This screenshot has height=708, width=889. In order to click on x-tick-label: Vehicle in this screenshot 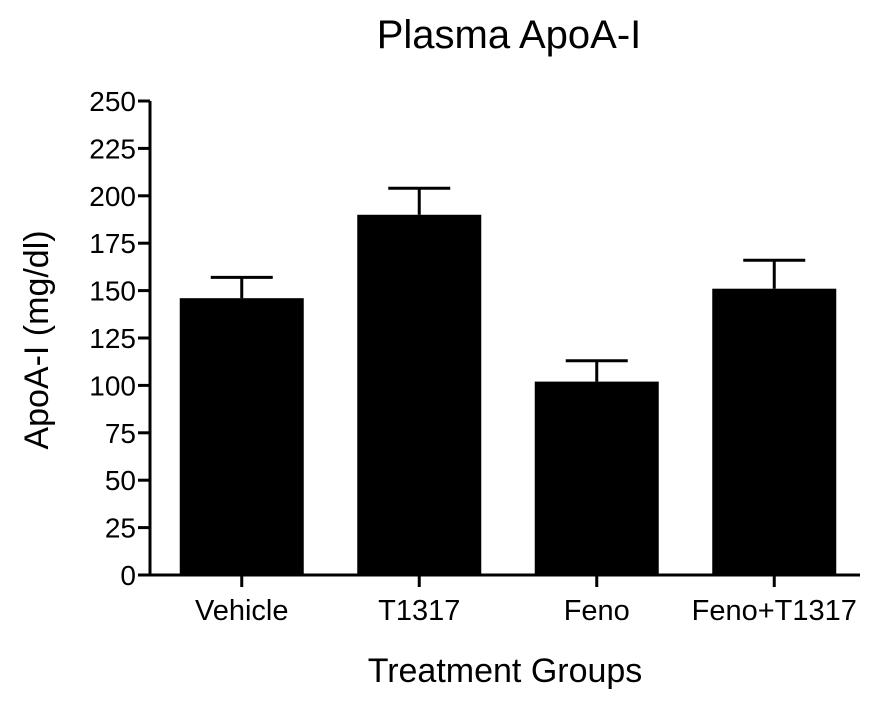, I will do `click(242, 611)`.